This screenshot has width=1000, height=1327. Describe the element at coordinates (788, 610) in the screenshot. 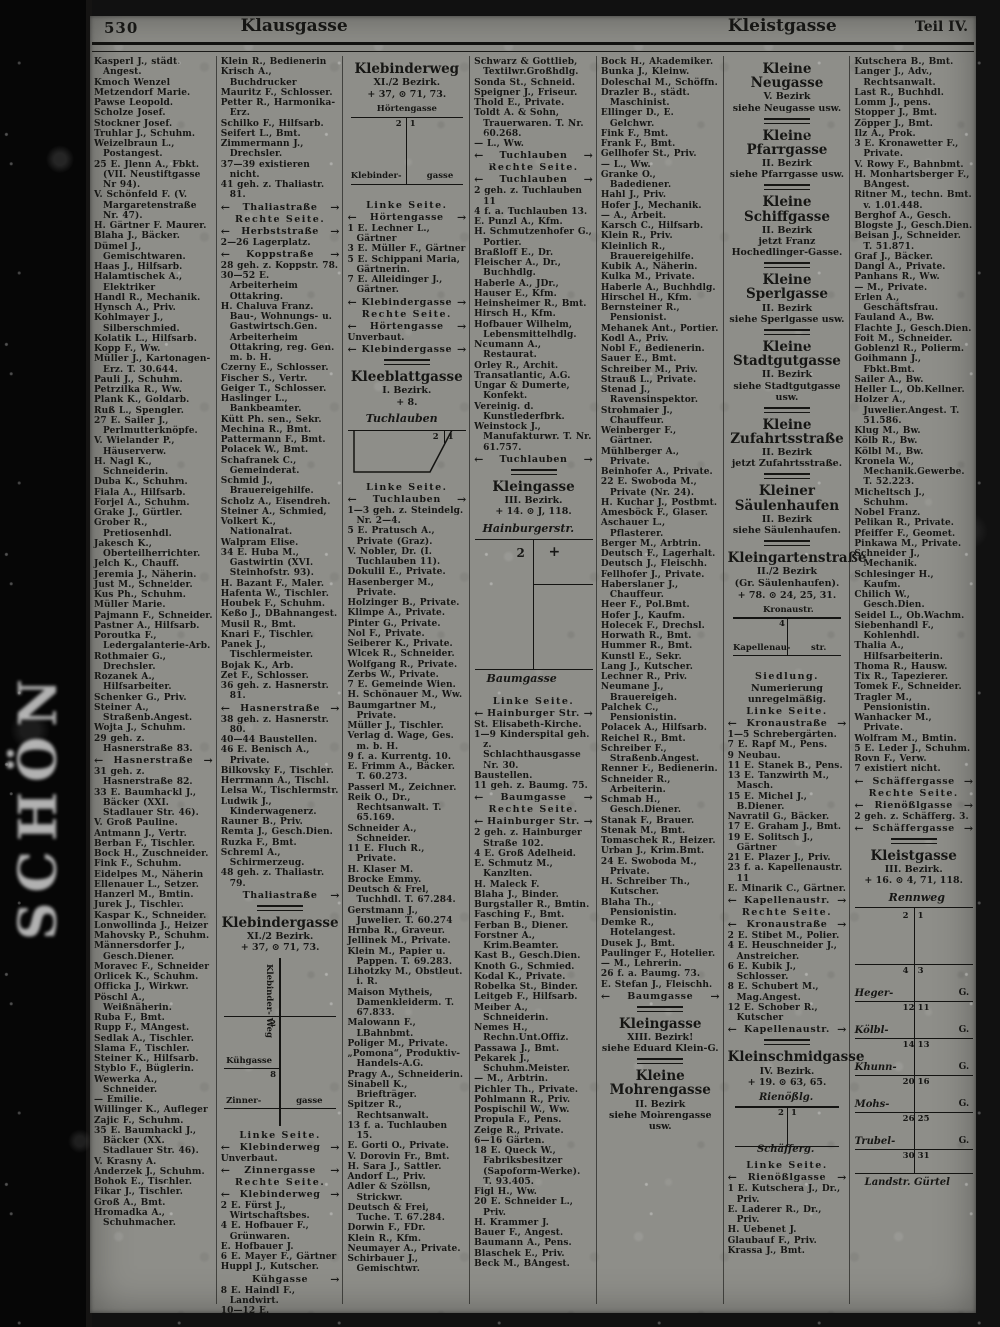

I see `diagram-label: Kronaustr.` at that location.